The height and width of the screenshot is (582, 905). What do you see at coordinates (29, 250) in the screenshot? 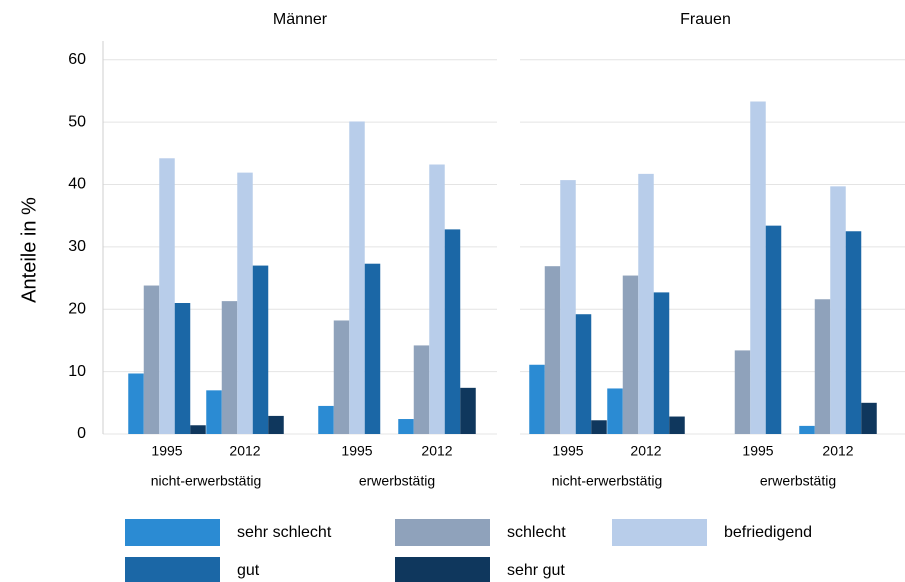
I see `y-axis-label: Anteile in %` at bounding box center [29, 250].